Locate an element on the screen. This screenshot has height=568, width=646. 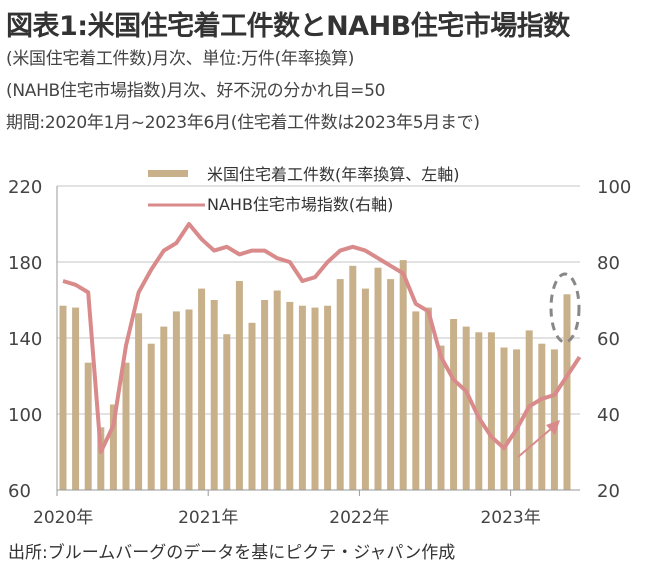
source-note: 出所:ブルームバーグのデータを基にピクテ・ジャパン作成 is located at coordinates (232, 553).